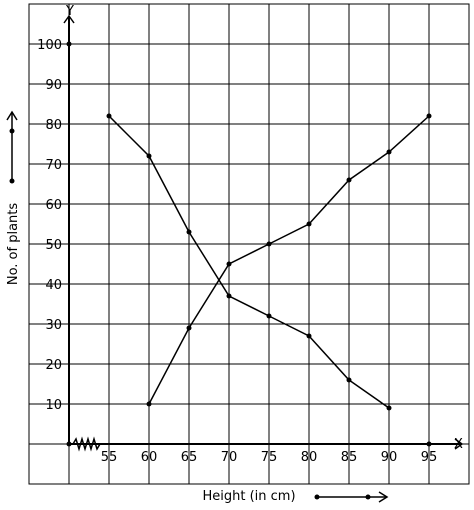  Describe the element at coordinates (149, 457) in the screenshot. I see `x-tick-label: 60` at that location.